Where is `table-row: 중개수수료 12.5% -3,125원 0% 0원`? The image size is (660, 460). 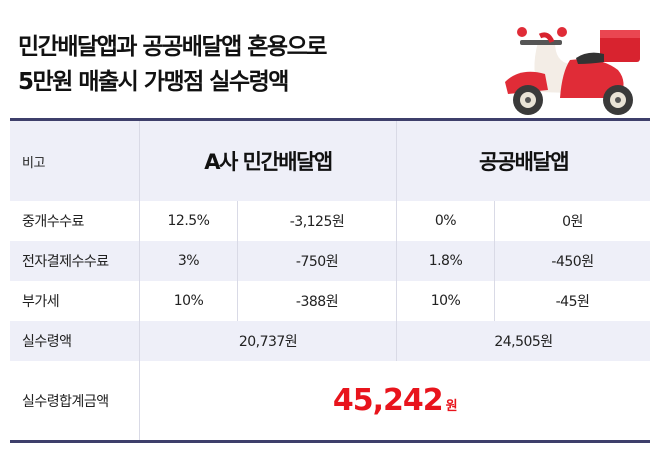 table-row: 중개수수료 12.5% -3,125원 0% 0원 is located at coordinates (330, 221).